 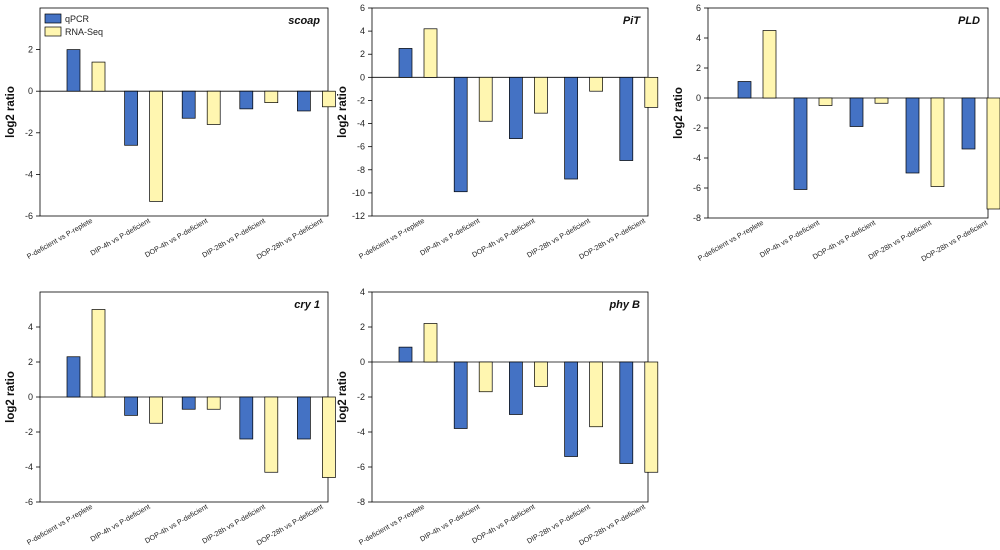 I want to click on legend-swatch-qpcr, so click(x=53, y=18).